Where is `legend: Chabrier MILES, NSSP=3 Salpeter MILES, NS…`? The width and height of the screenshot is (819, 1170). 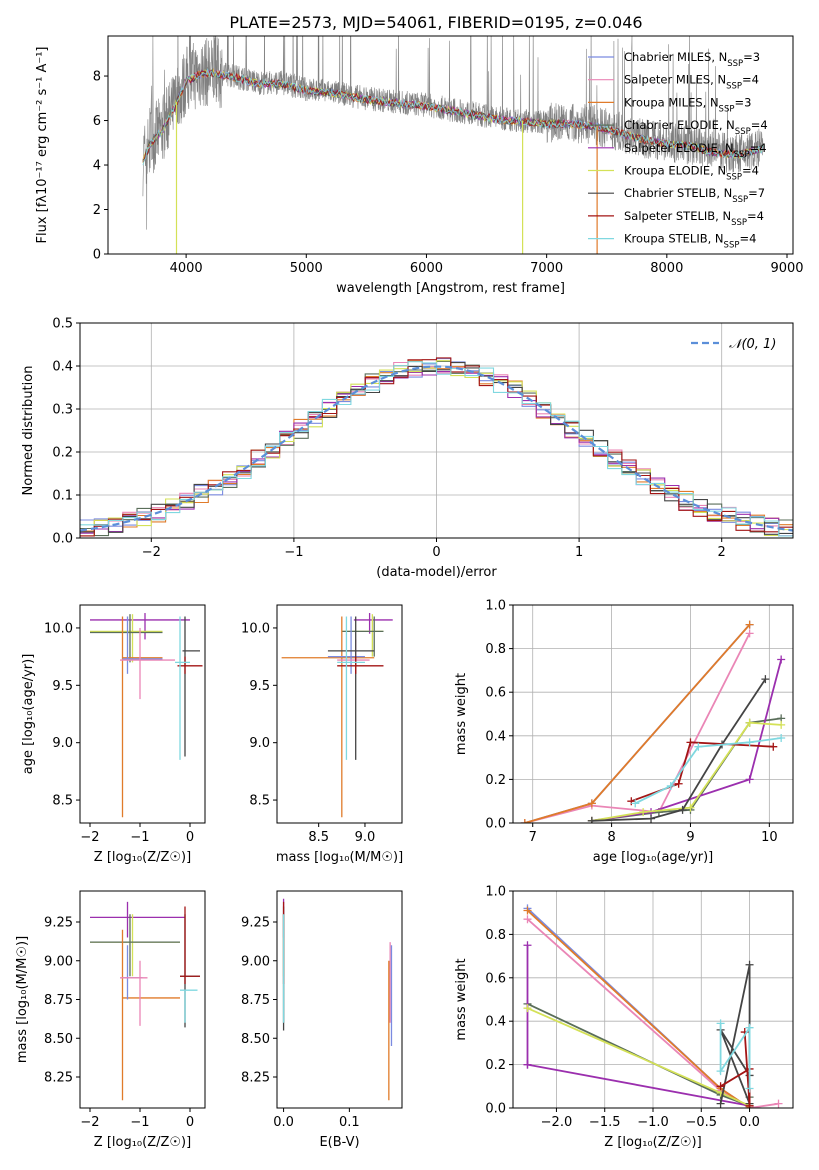 legend: Chabrier MILES, NSSP=3 Salpeter MILES, NS… is located at coordinates (678, 150).